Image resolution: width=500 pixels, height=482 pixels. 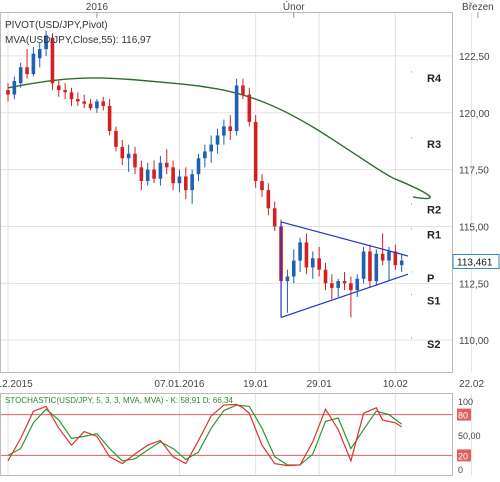 What do you see at coordinates (464, 455) in the screenshot?
I see `oversold-badge` at bounding box center [464, 455].